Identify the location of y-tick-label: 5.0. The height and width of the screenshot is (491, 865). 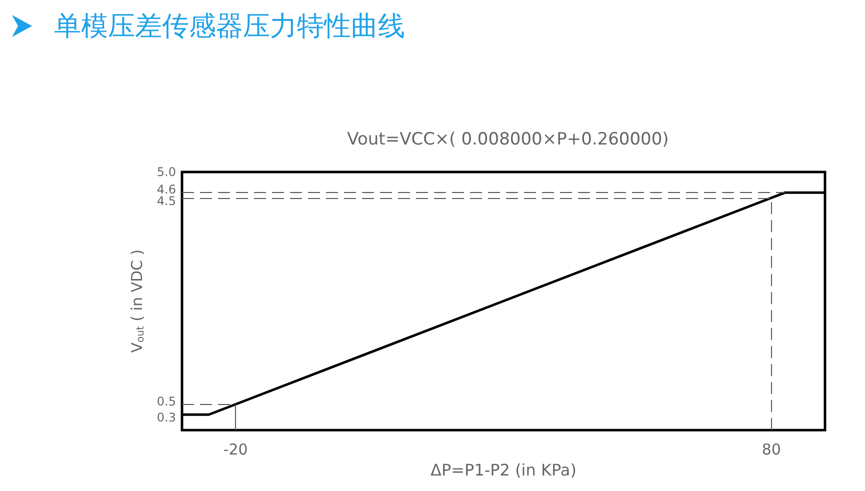
(166, 172).